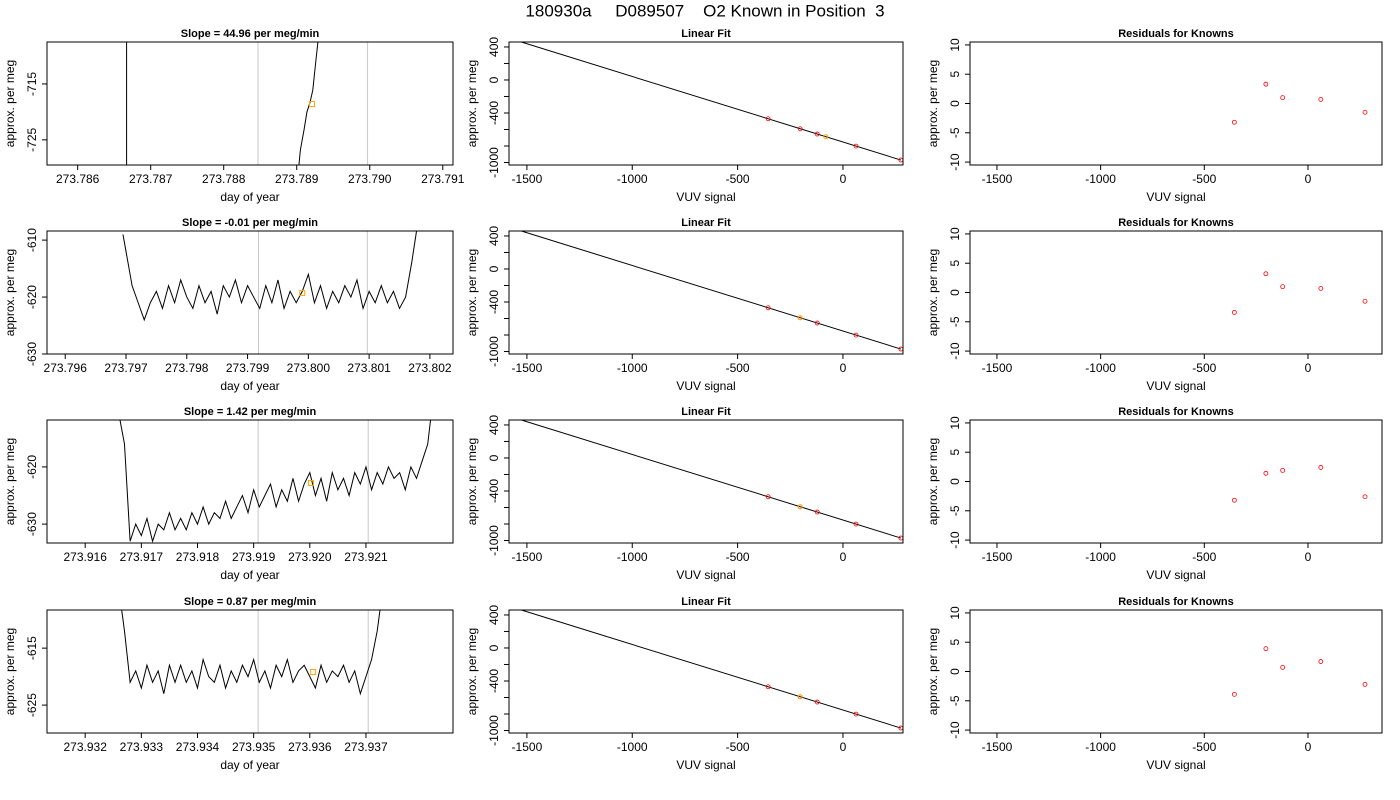  What do you see at coordinates (78, 179) in the screenshot?
I see `x-tick-label: 273.786` at bounding box center [78, 179].